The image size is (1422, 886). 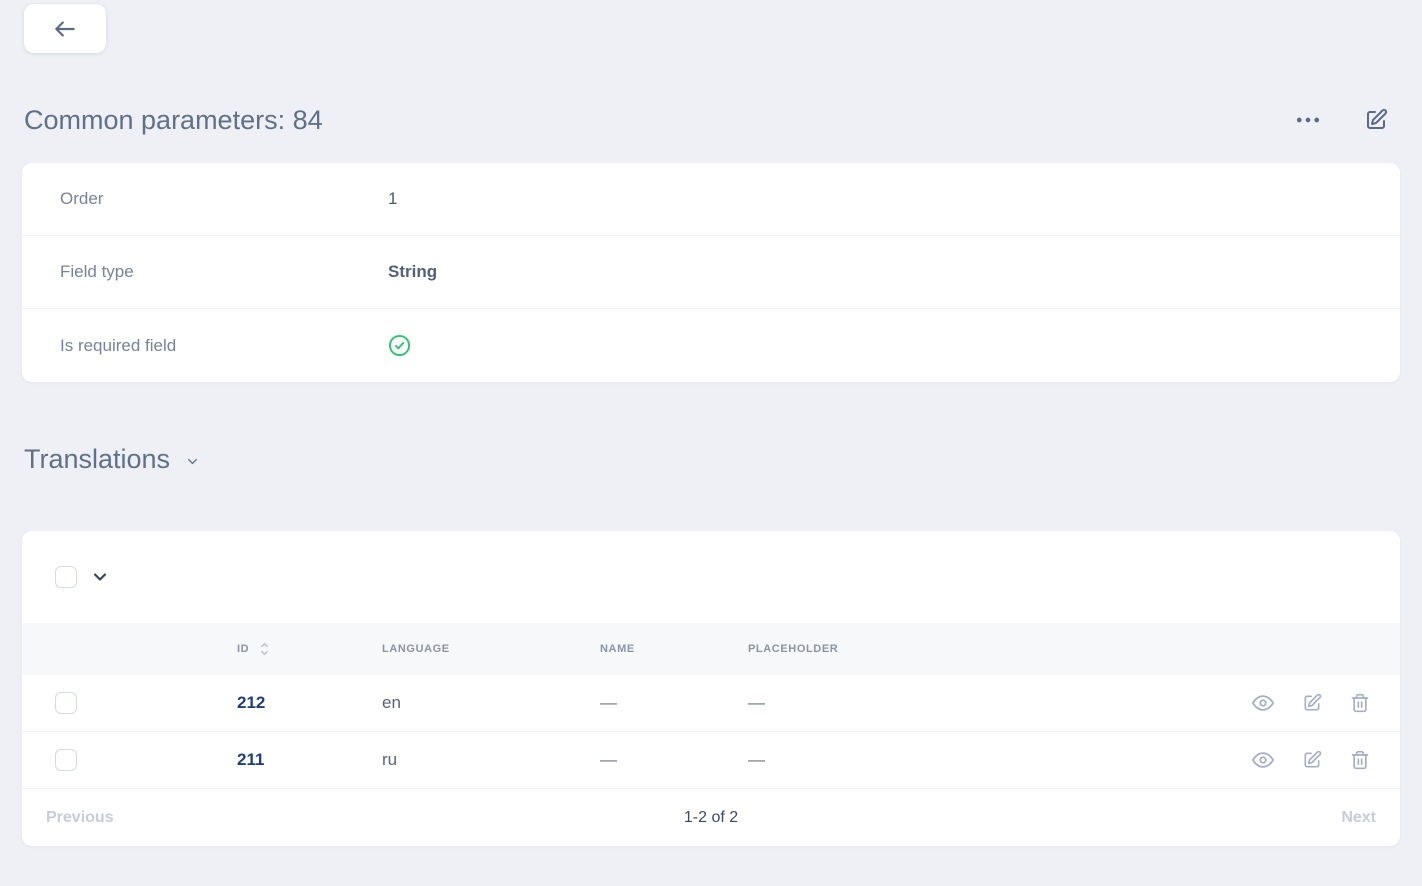 I want to click on column-label: ID, so click(x=243, y=649).